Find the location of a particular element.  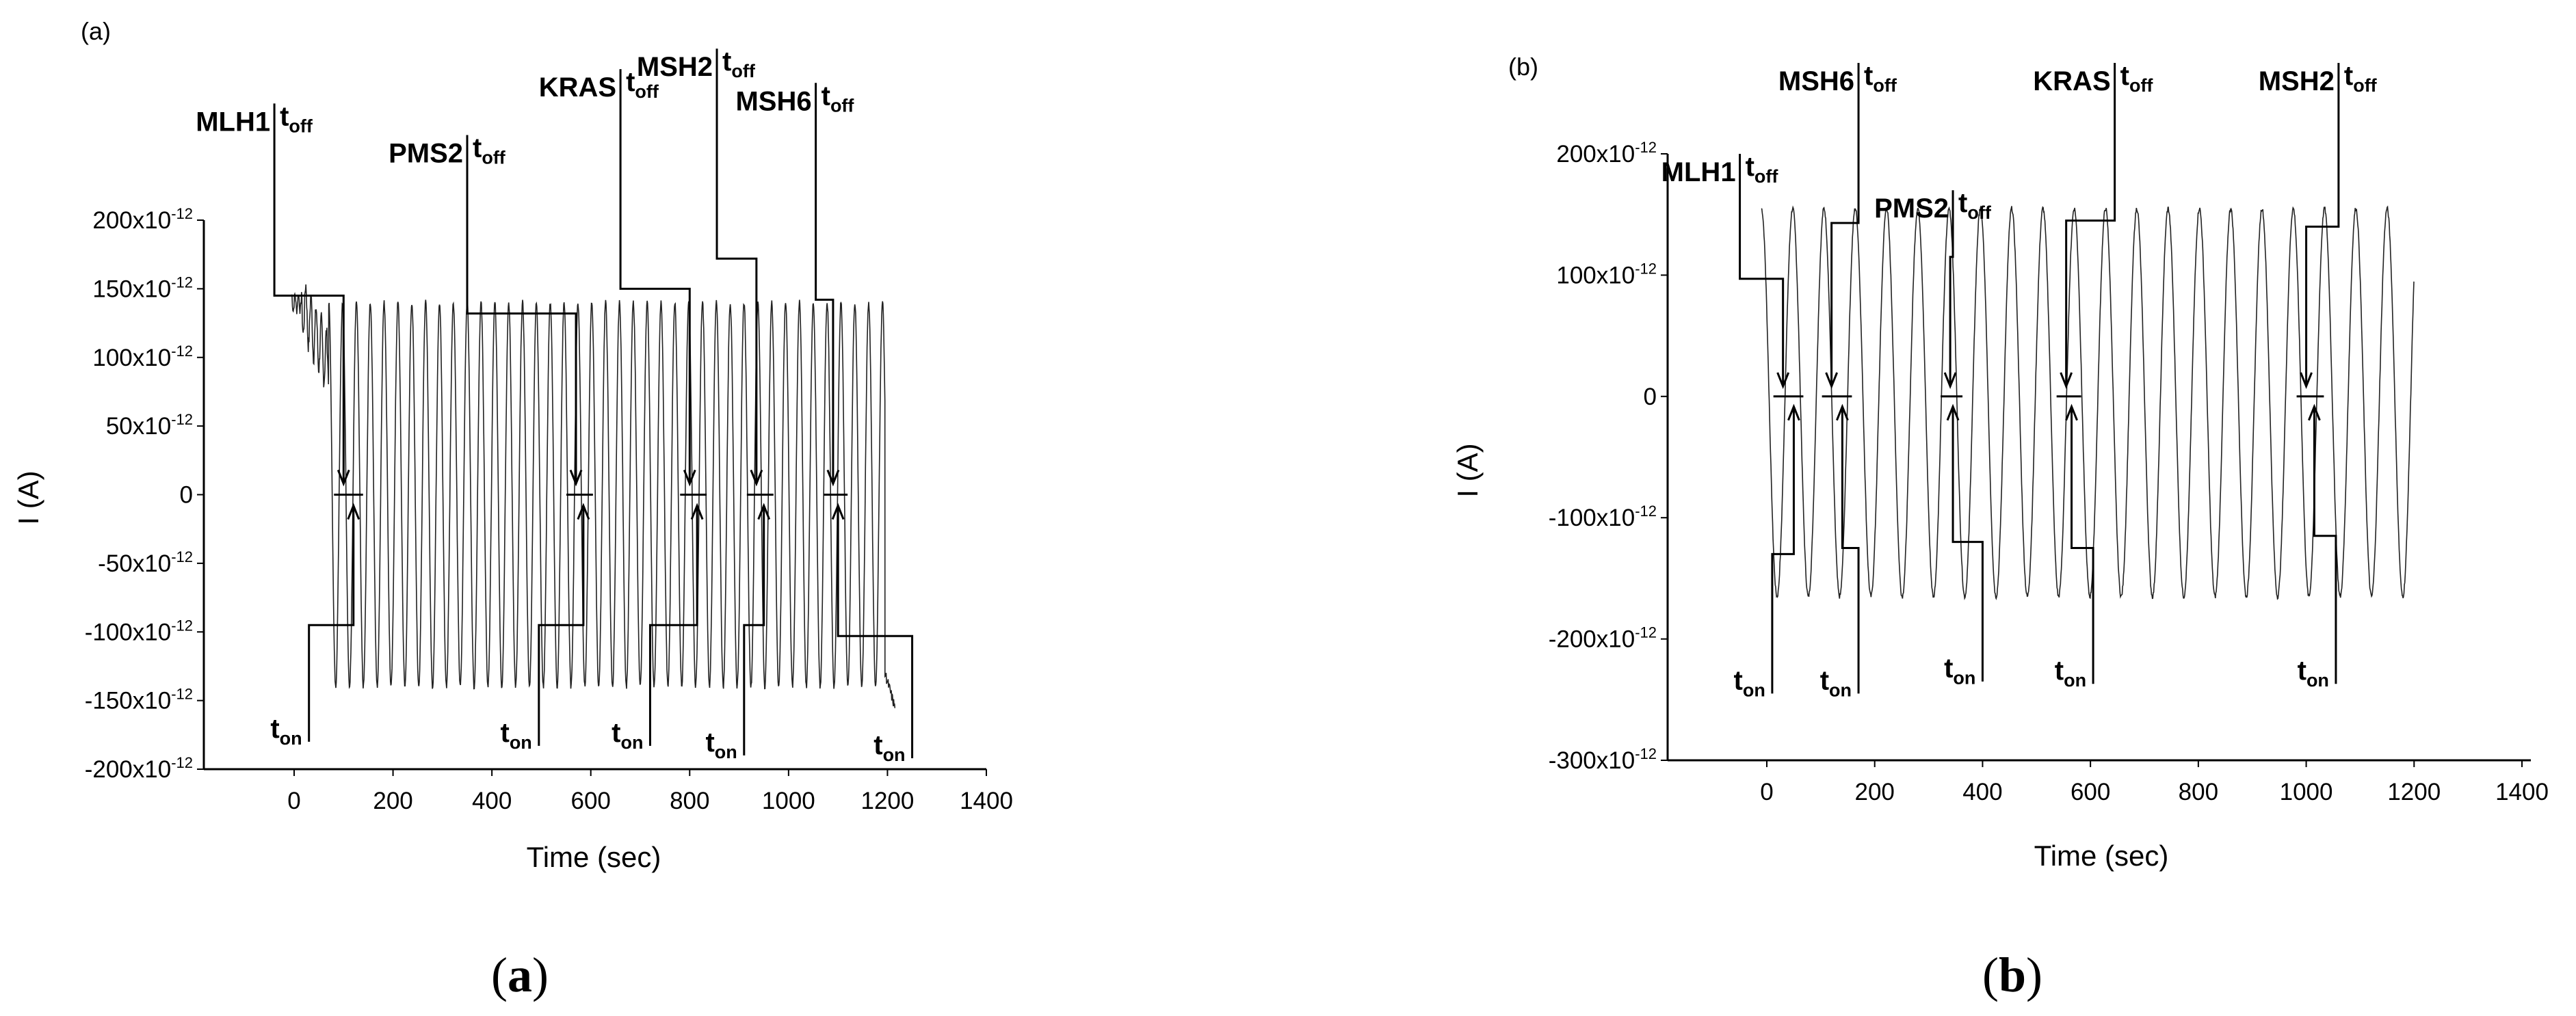

chart-a-x-axis-label: Time (sec) is located at coordinates (594, 857).